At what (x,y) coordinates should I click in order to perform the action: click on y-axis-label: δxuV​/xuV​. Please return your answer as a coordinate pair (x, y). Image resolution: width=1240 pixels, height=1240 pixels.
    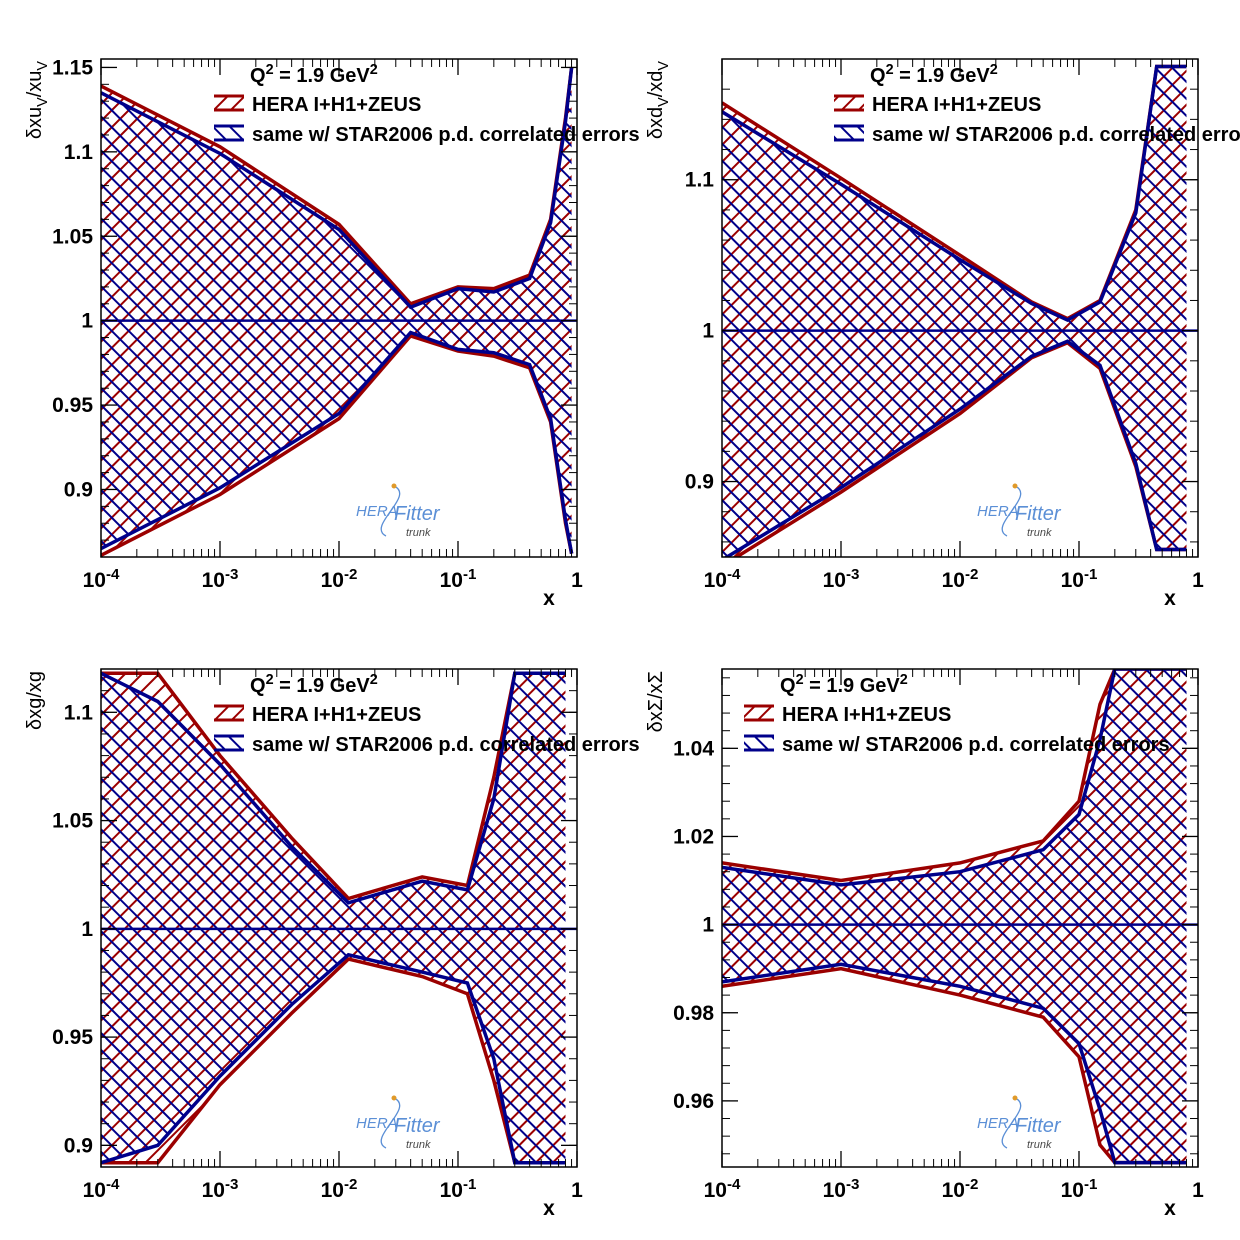
    Looking at the image, I should click on (37, 100).